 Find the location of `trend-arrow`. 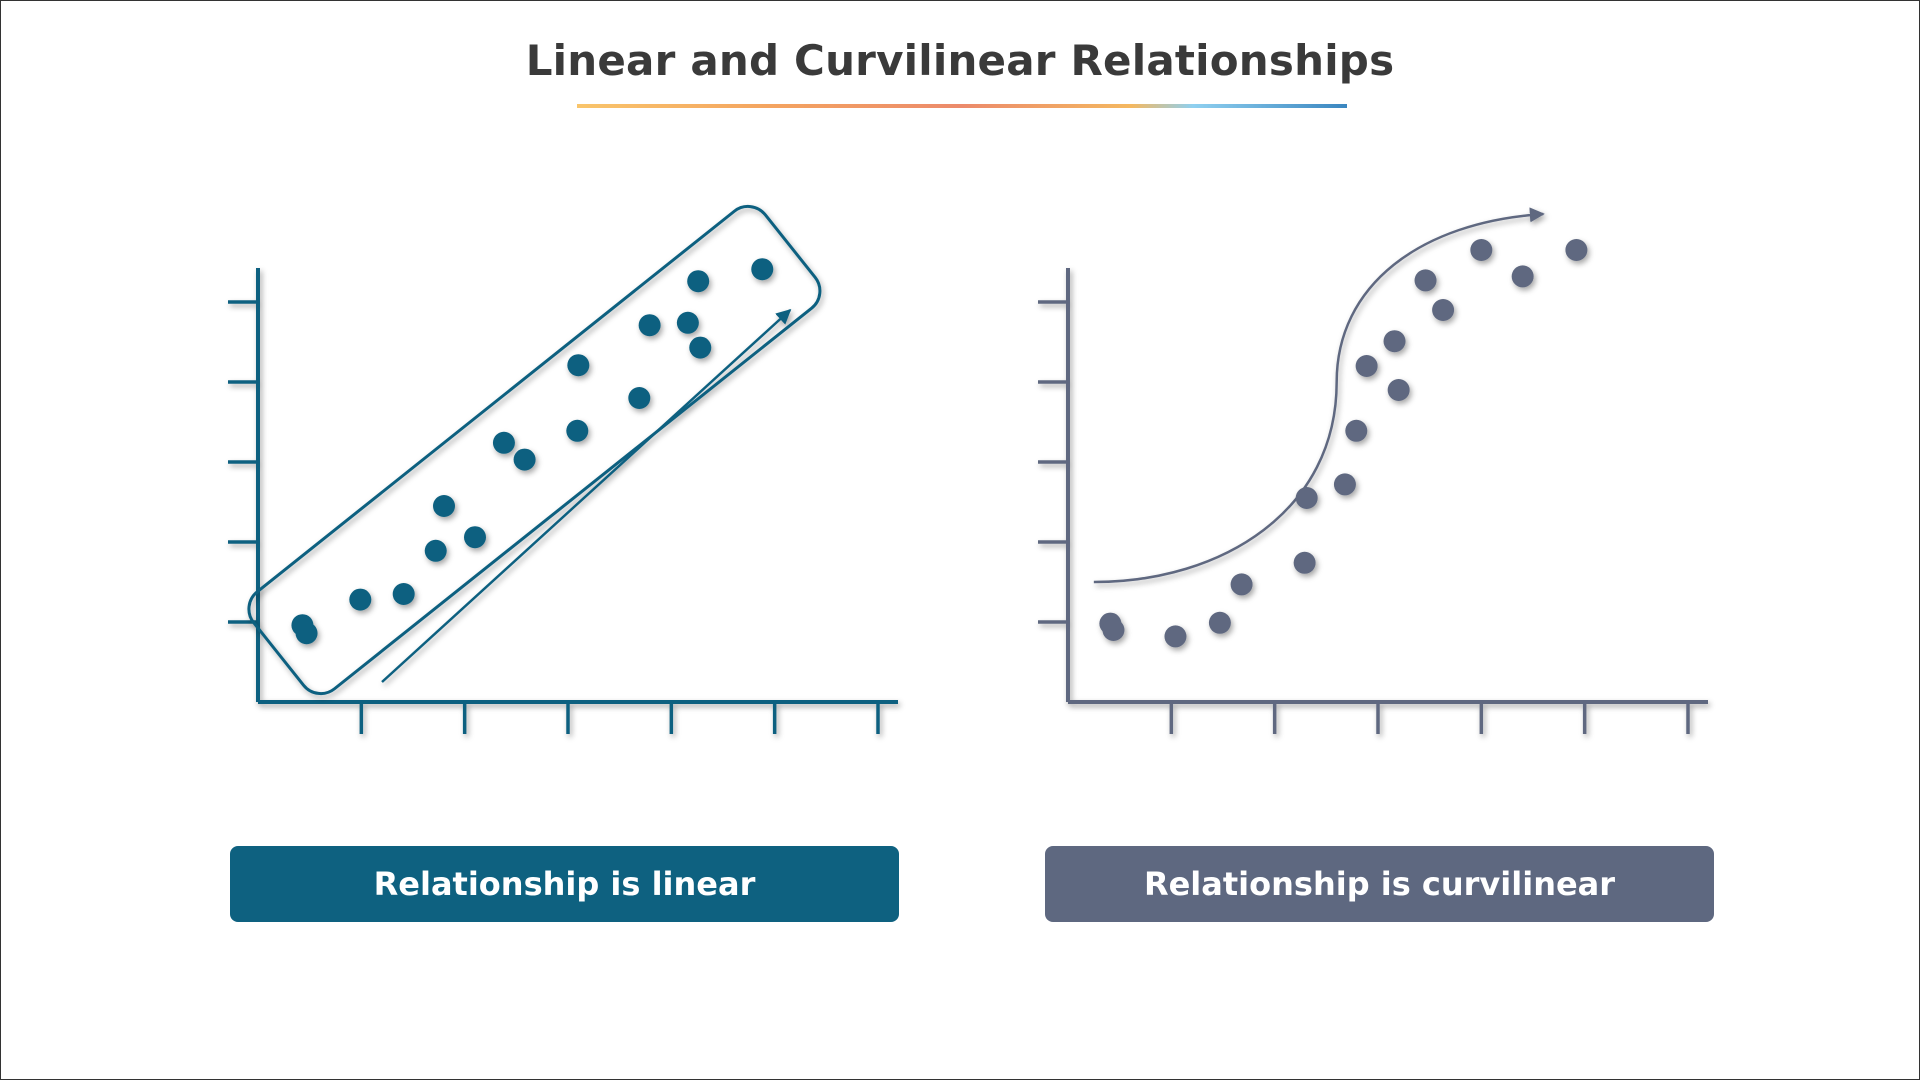

trend-arrow is located at coordinates (586, 495).